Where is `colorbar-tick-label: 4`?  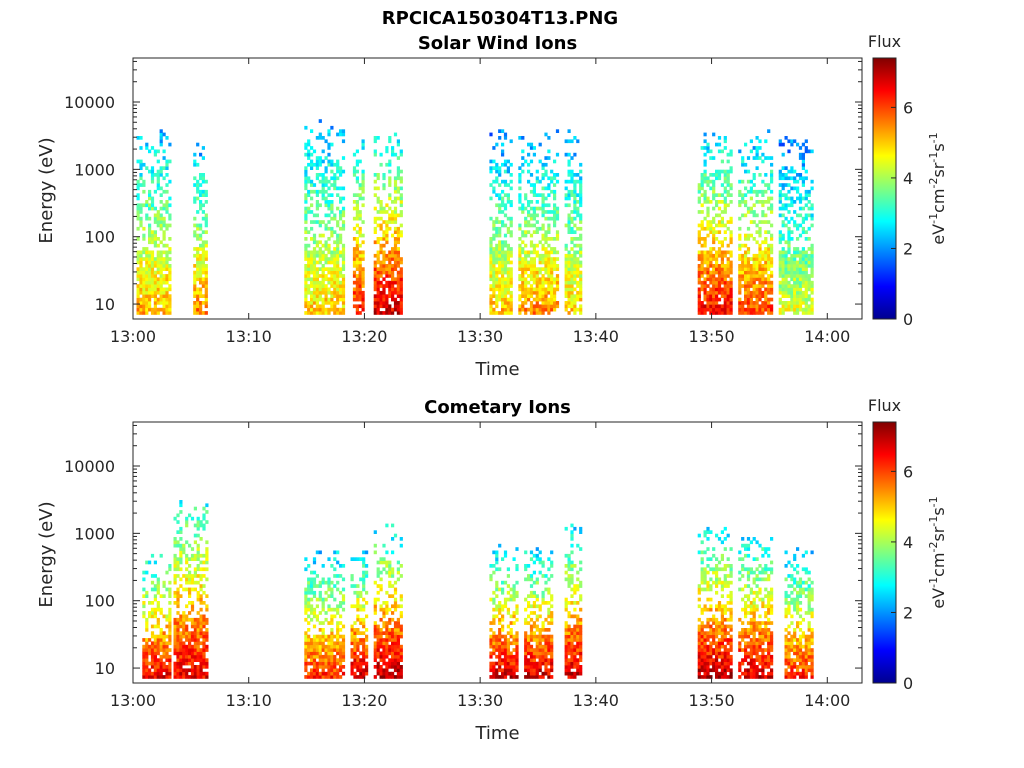 colorbar-tick-label: 4 is located at coordinates (908, 178).